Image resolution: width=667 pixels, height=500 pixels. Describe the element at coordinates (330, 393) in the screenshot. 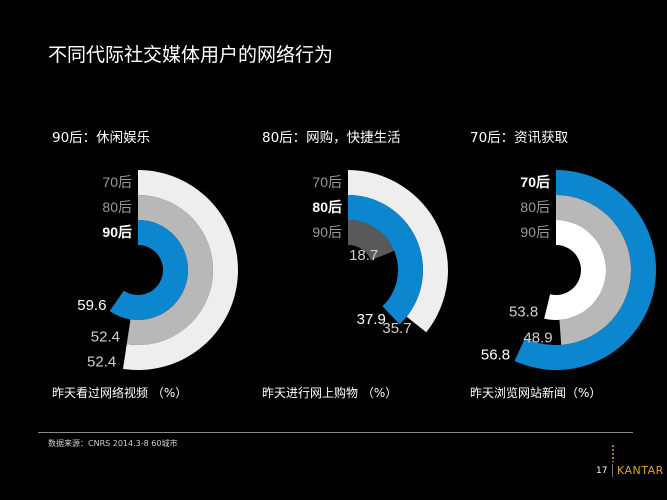

I see `chart-caption: 昨天进行网上购物 （%）` at that location.